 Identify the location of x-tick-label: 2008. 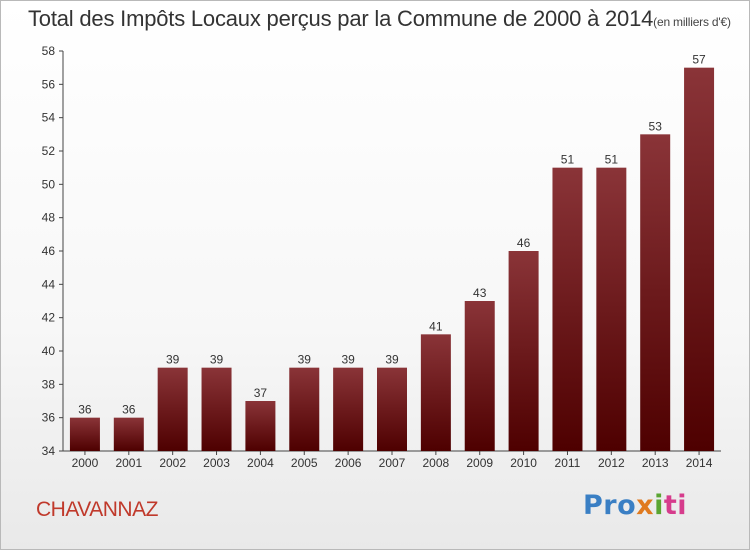
(436, 463).